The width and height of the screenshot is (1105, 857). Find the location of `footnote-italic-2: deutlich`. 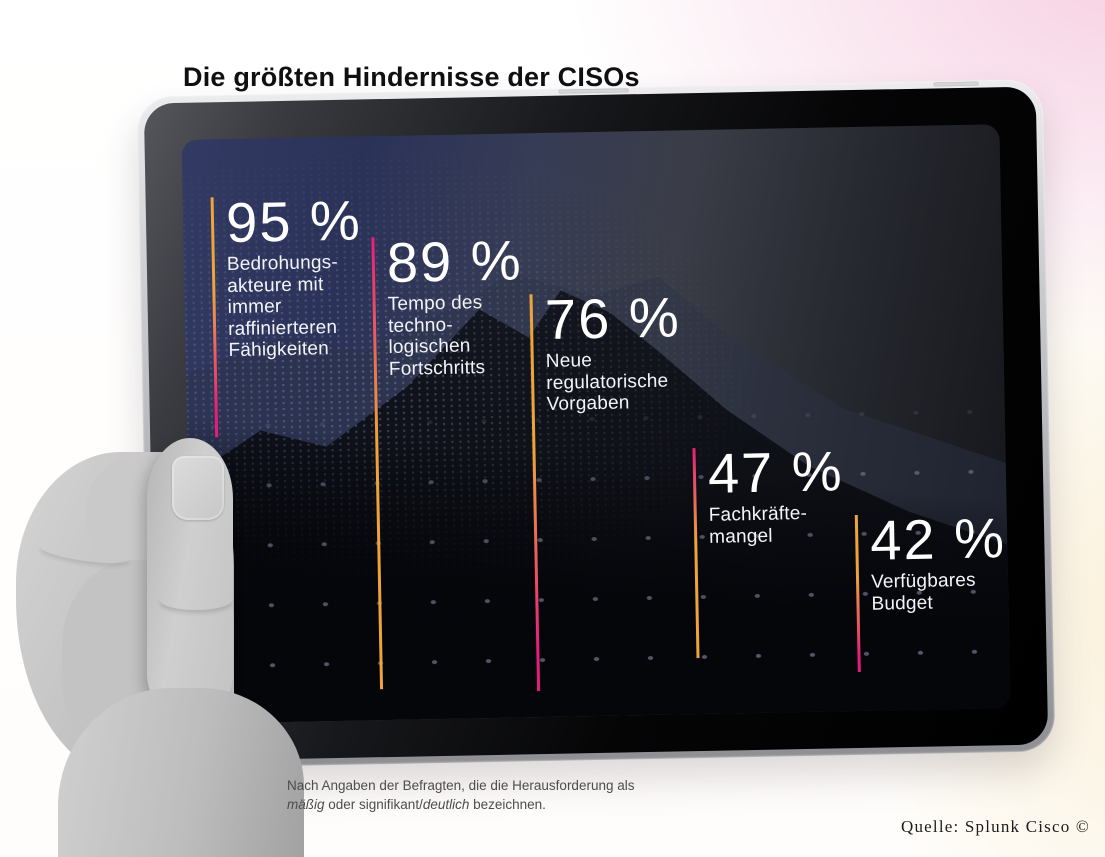

footnote-italic-2: deutlich is located at coordinates (446, 804).